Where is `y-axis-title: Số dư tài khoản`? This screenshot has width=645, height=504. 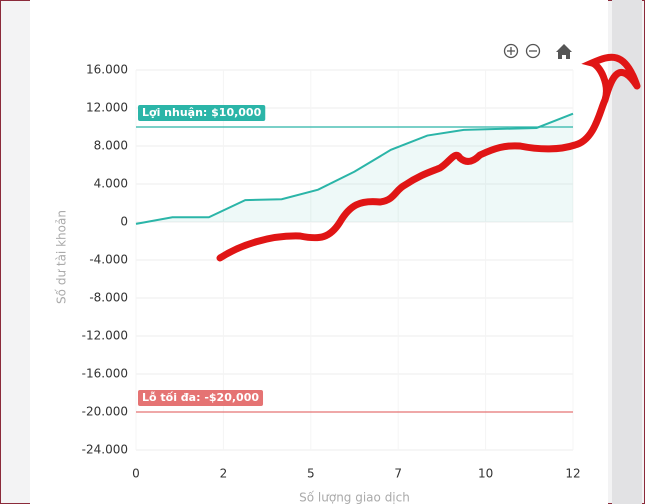
y-axis-title: Số dư tài khoản is located at coordinates (62, 257).